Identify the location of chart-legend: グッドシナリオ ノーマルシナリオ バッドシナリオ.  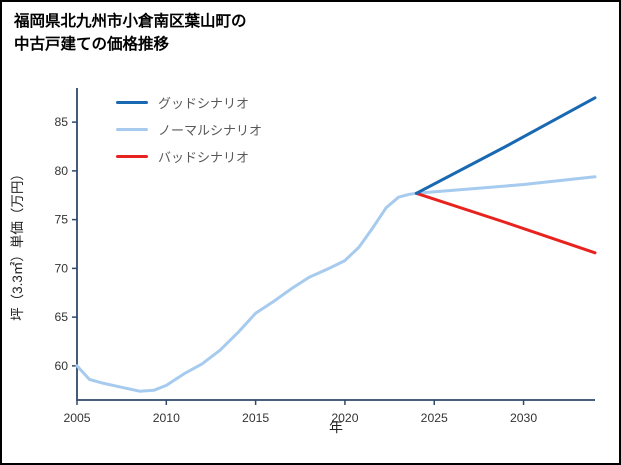
(189, 129).